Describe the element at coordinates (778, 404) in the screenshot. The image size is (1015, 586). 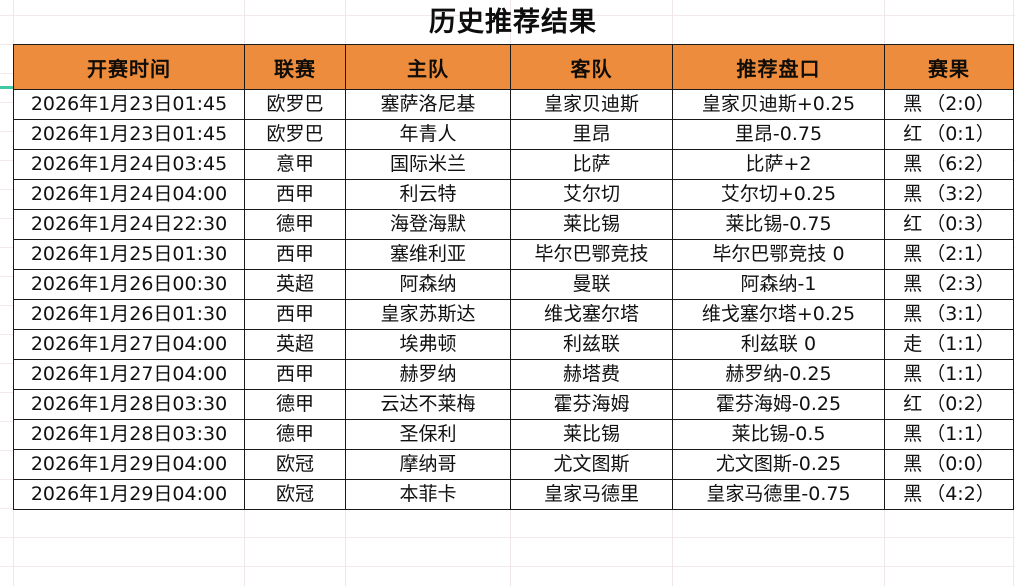
I see `cell-recommend-line: 霍芬海姆-0.25` at that location.